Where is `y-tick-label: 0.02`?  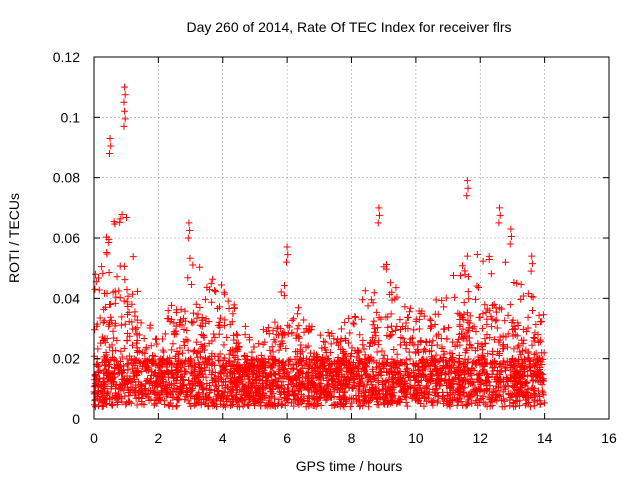
y-tick-label: 0.02 is located at coordinates (66, 359).